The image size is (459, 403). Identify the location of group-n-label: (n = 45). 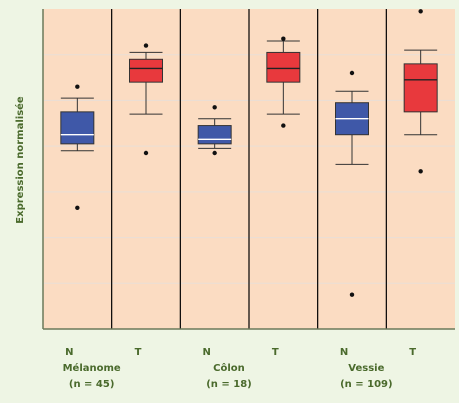
(92, 384).